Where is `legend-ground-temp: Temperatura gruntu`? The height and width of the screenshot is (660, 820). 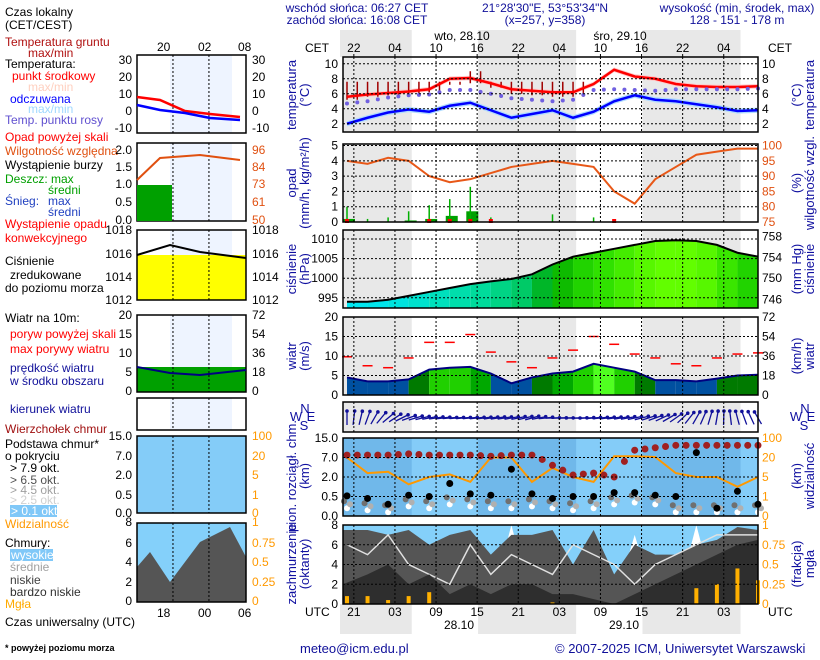
legend-ground-temp: Temperatura gruntu is located at coordinates (57, 42).